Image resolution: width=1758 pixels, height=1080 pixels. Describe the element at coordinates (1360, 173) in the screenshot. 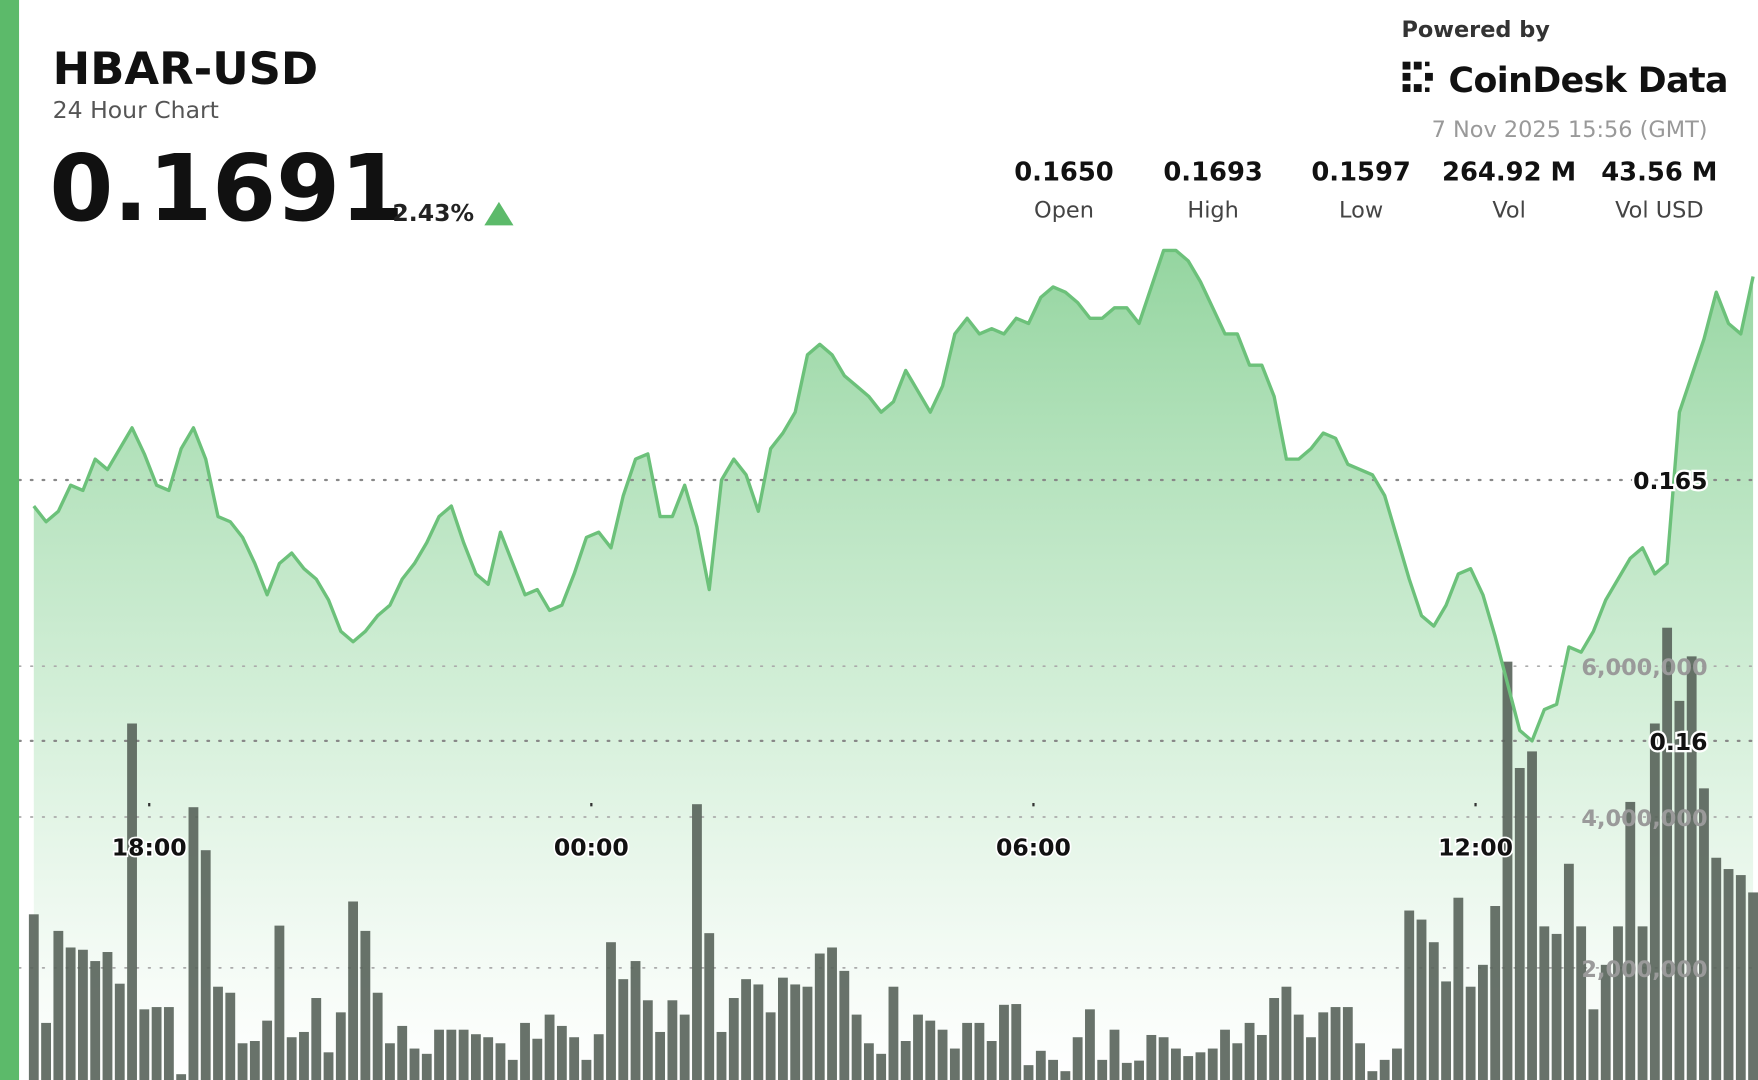

I see `stat-value: 0.1597` at that location.